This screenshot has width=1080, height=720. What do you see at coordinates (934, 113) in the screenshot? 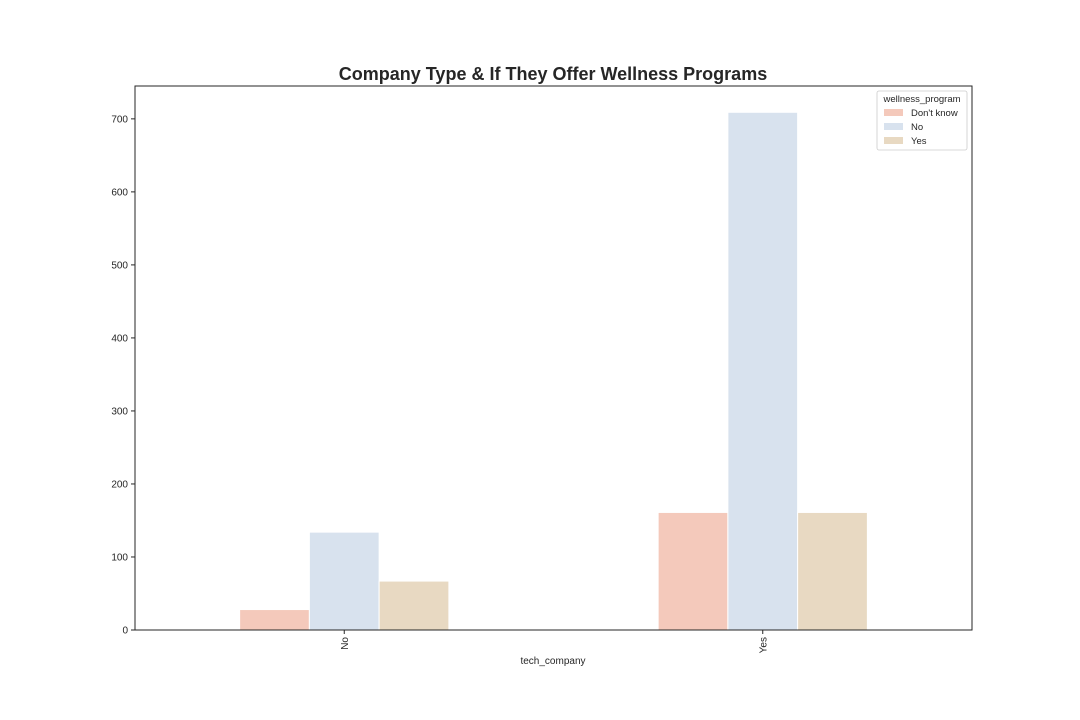
I see `legend-label: Don't know` at bounding box center [934, 113].